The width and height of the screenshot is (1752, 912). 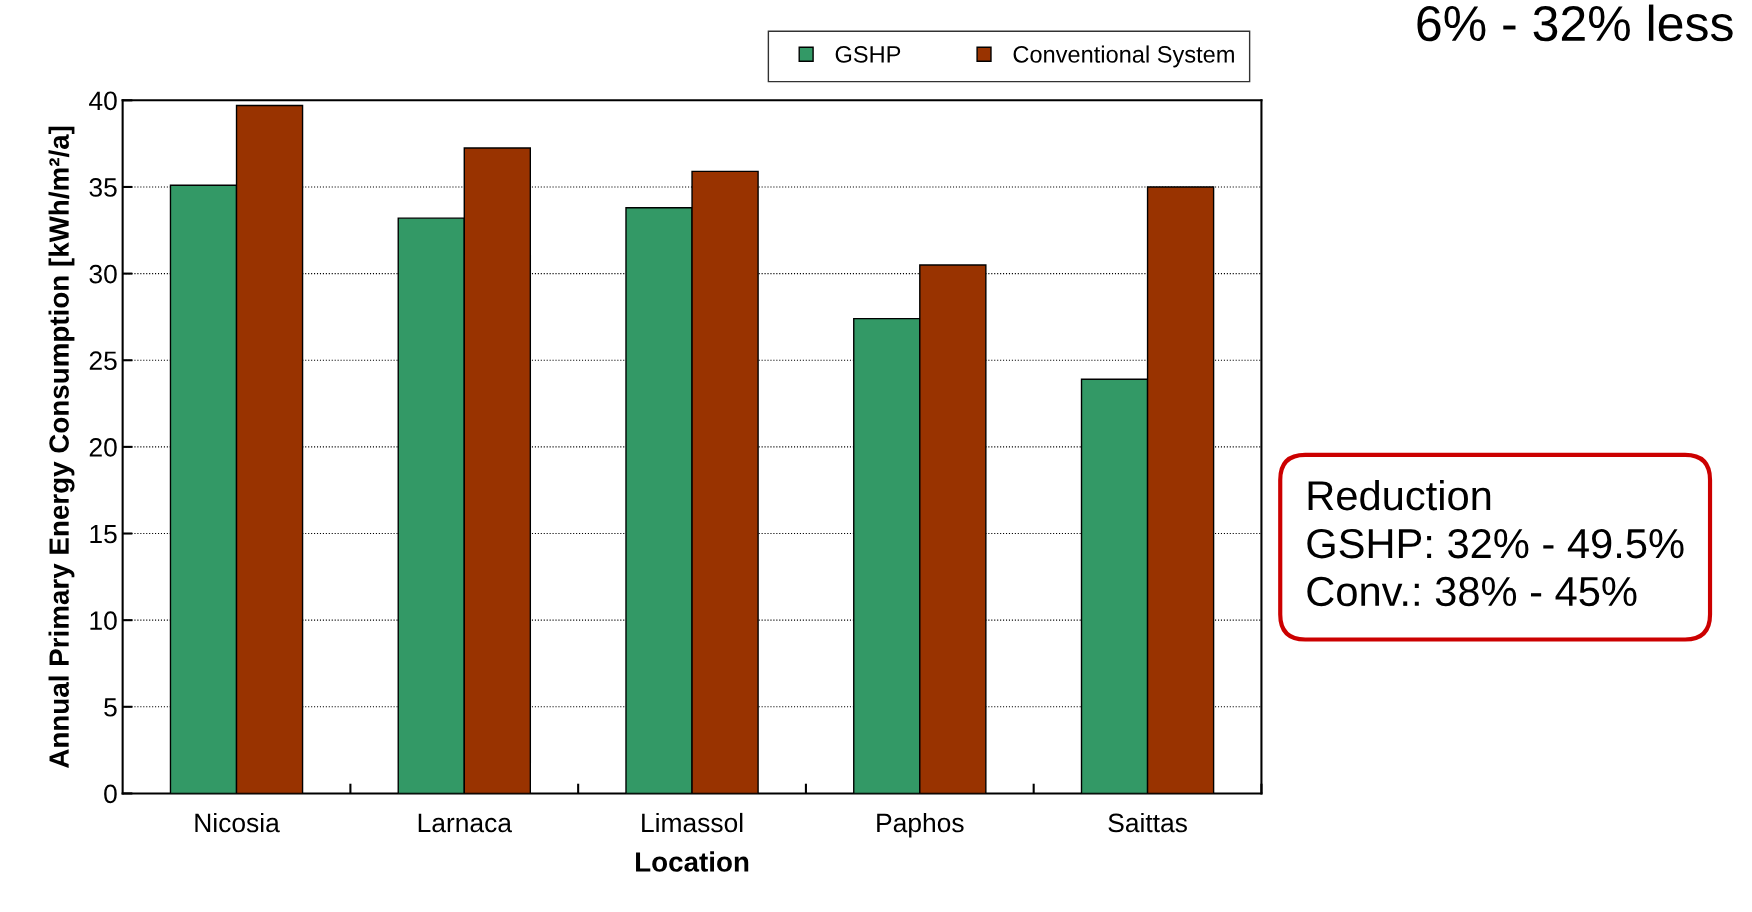 What do you see at coordinates (1495, 543) in the screenshot?
I see `text: Reduction GSHP: 32% - 49.5% Conv.: 38% - 45%` at bounding box center [1495, 543].